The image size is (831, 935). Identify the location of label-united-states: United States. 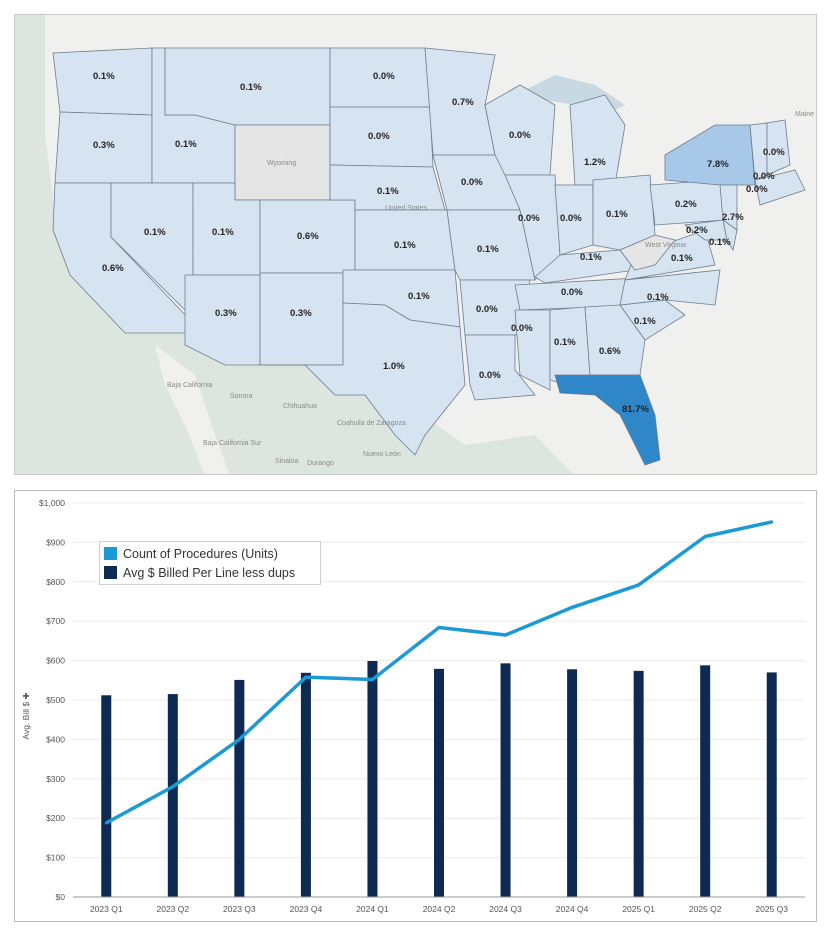
(406, 208).